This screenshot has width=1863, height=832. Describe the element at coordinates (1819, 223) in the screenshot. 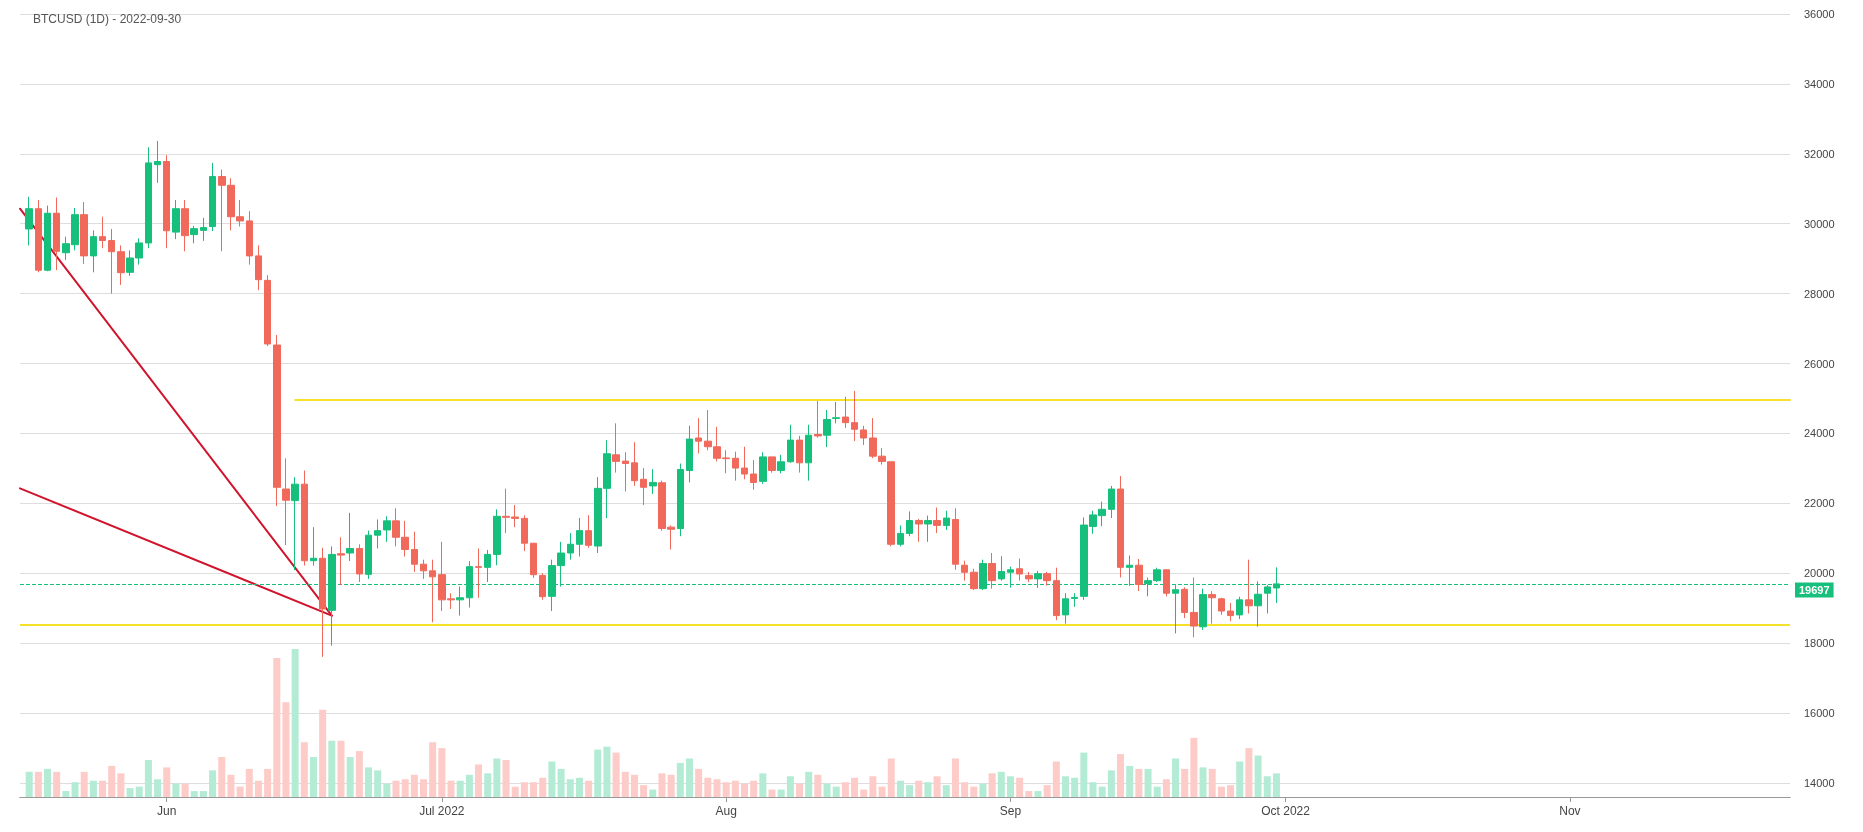

I see `y-tick-label: 30000` at that location.